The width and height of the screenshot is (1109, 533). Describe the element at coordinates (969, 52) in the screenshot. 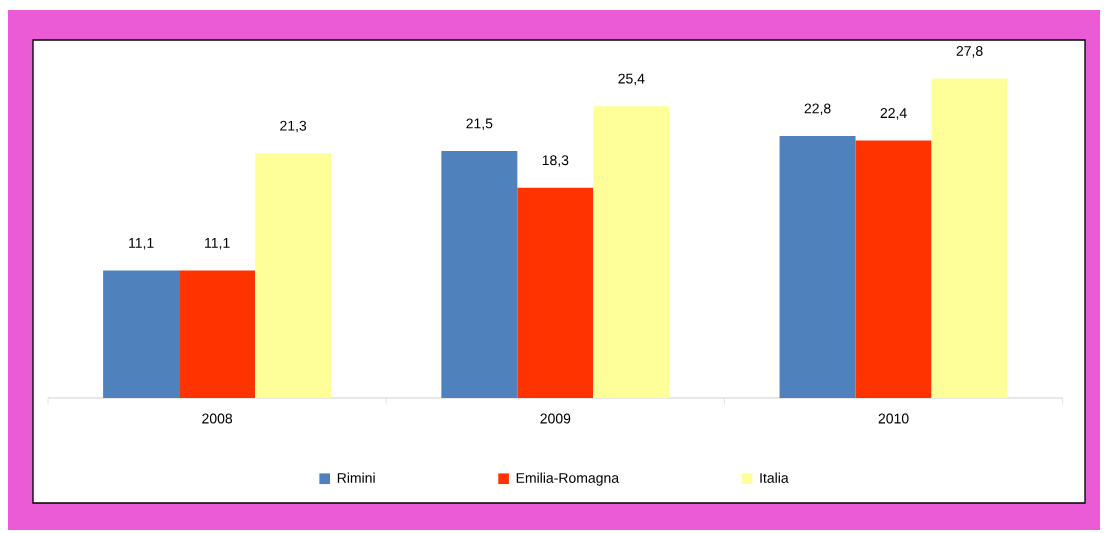

I see `data-label: 27,8` at that location.